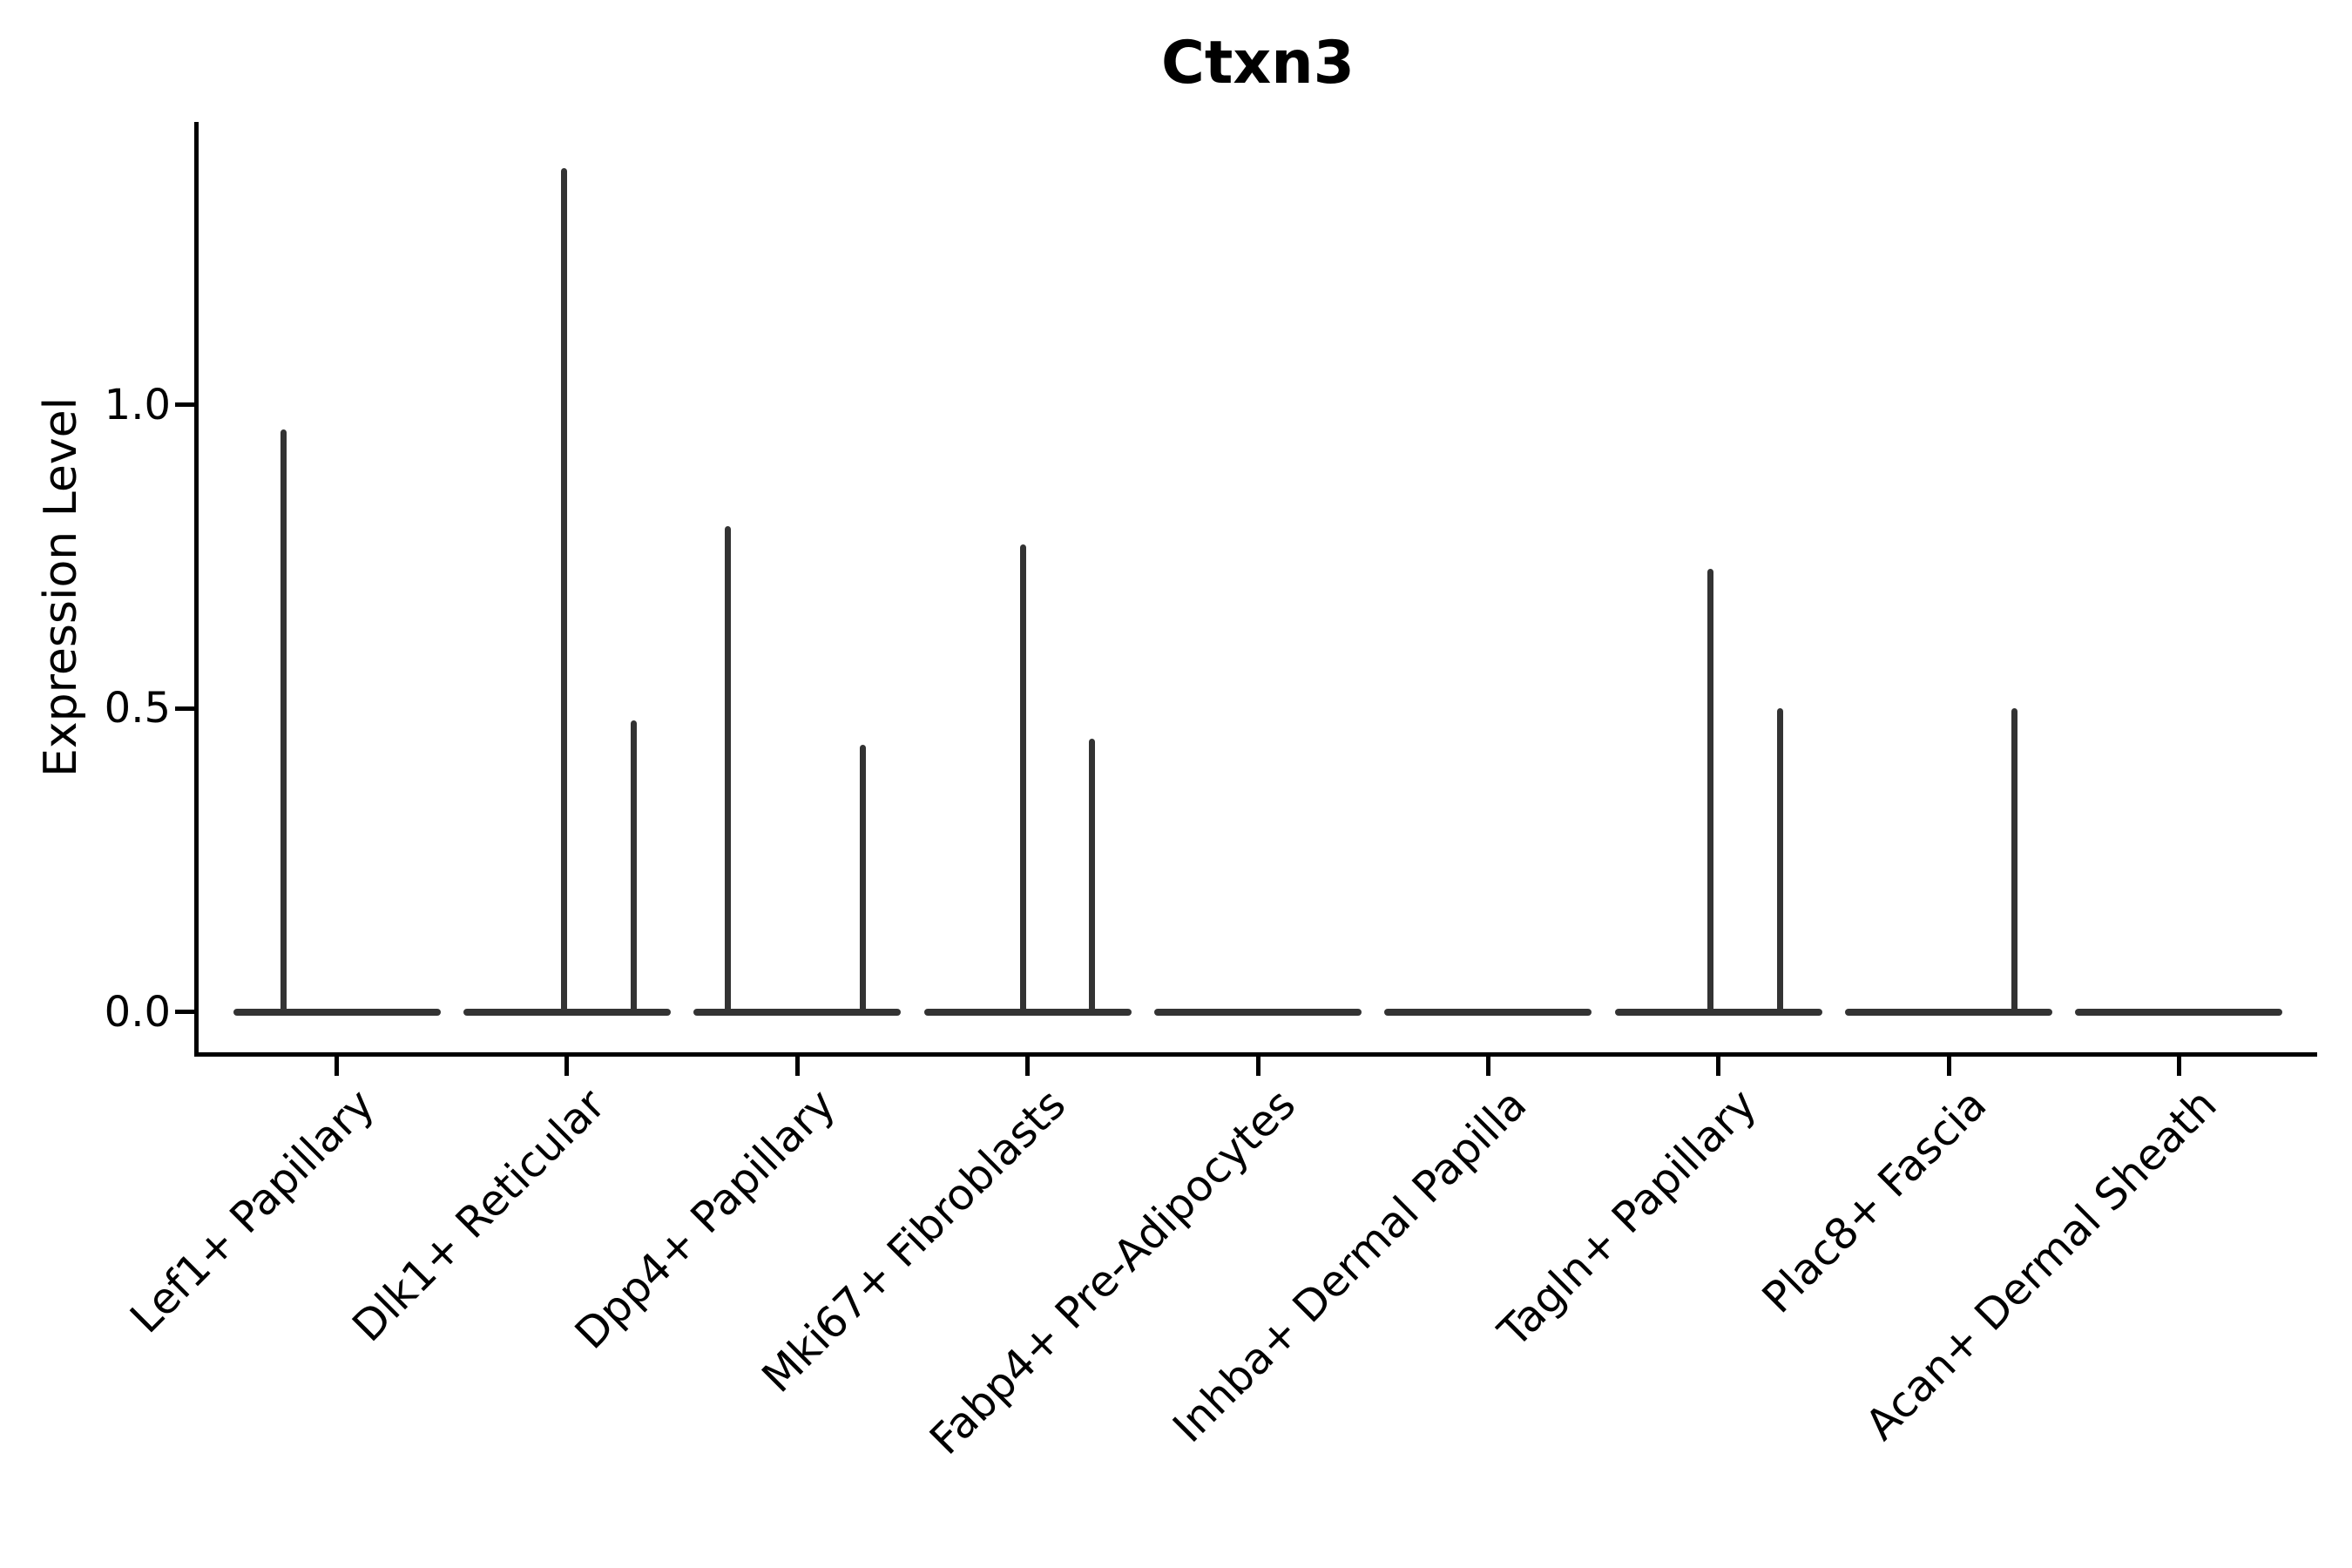 The image size is (2352, 1568). What do you see at coordinates (1875, 1201) in the screenshot?
I see `x-tick-label: Plac8+ Fascia` at bounding box center [1875, 1201].